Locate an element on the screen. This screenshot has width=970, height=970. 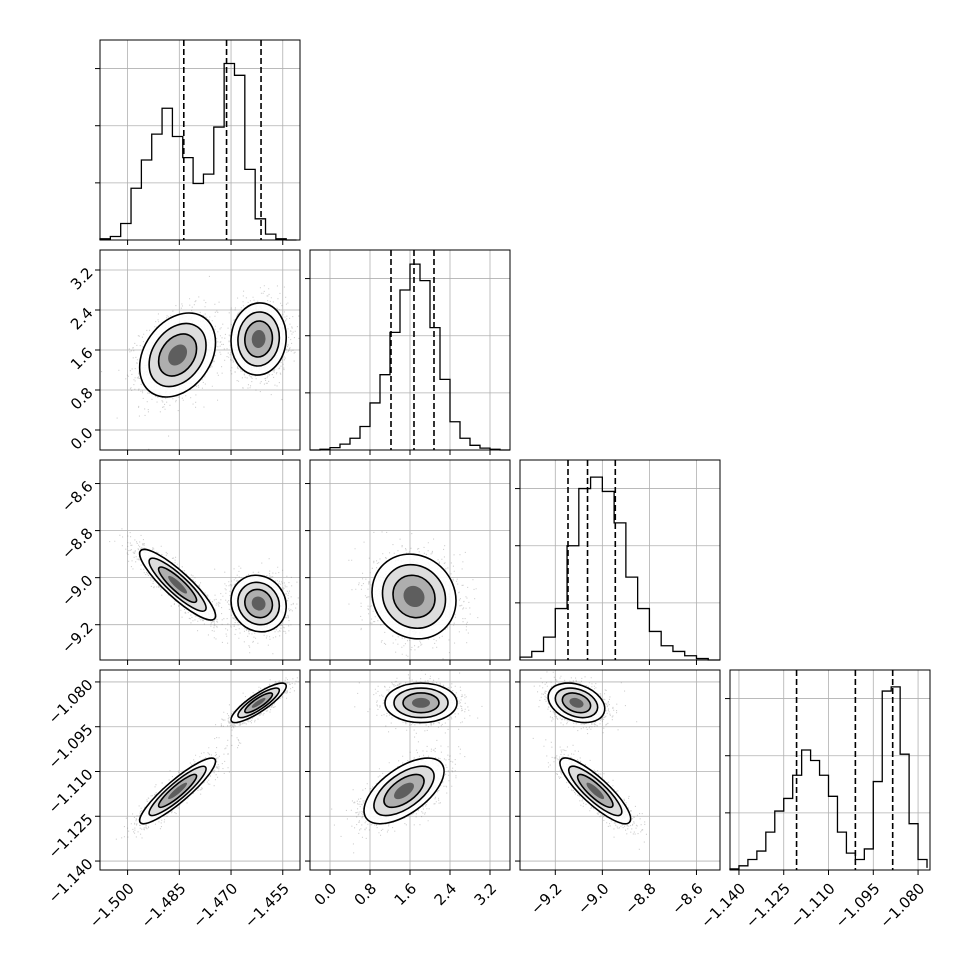
y-tick-label: −8.8 is located at coordinates (77, 543).